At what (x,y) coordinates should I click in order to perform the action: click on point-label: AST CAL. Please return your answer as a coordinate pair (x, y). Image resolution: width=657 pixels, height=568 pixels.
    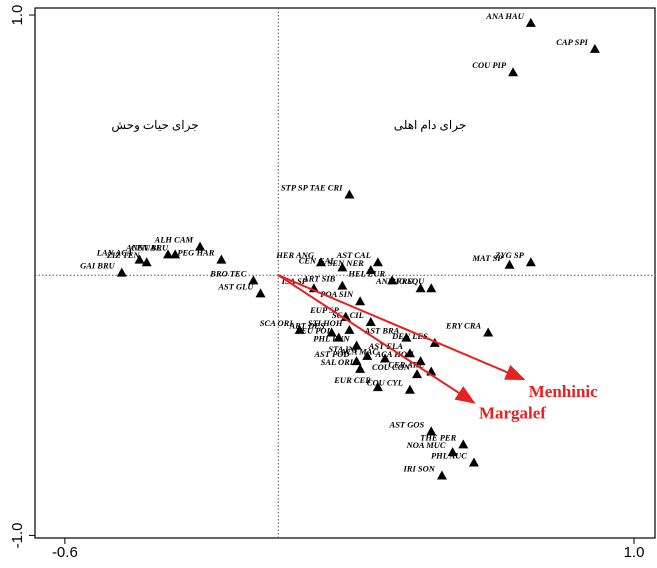
    Looking at the image, I should click on (353, 255).